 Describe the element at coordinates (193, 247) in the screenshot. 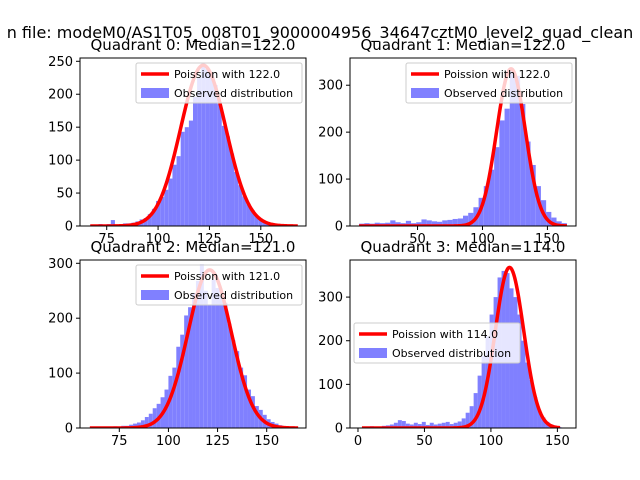

I see `subplot-title: Quadrant 2: Median=121.0` at that location.